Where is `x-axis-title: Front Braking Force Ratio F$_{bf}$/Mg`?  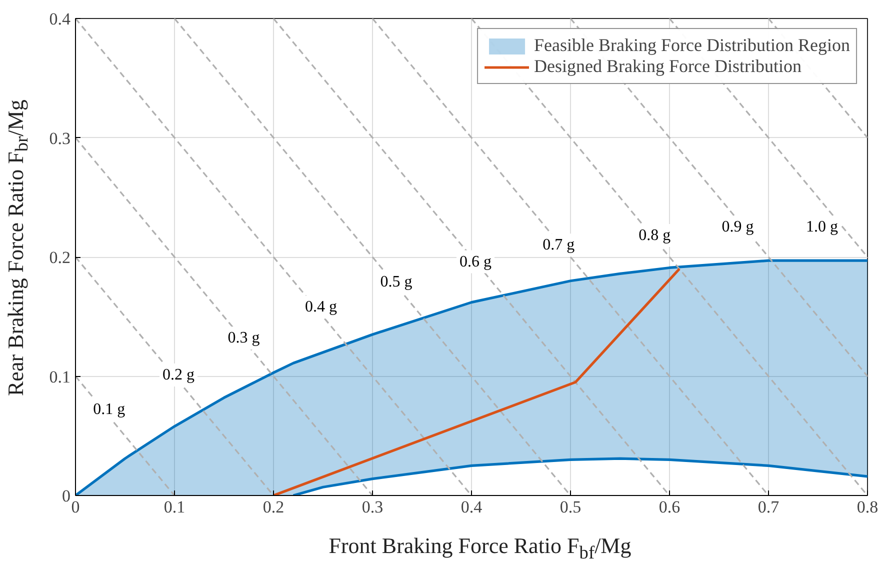 x-axis-title: Front Braking Force Ratio F$_{bf}$/Mg is located at coordinates (480, 548).